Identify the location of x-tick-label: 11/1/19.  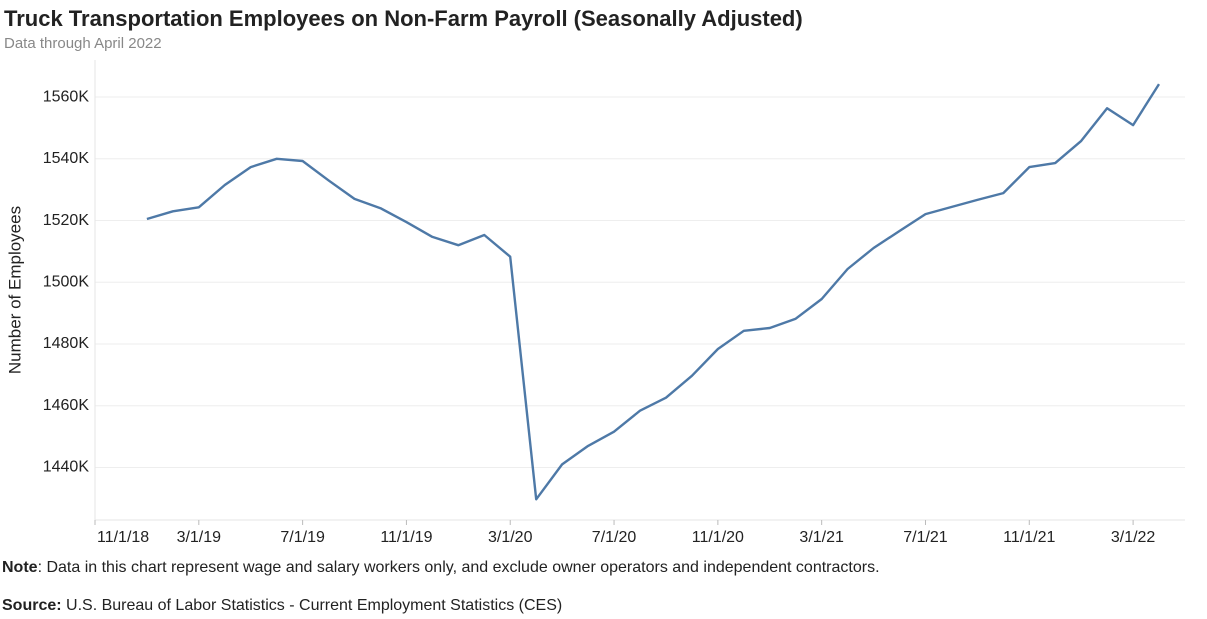
(406, 537).